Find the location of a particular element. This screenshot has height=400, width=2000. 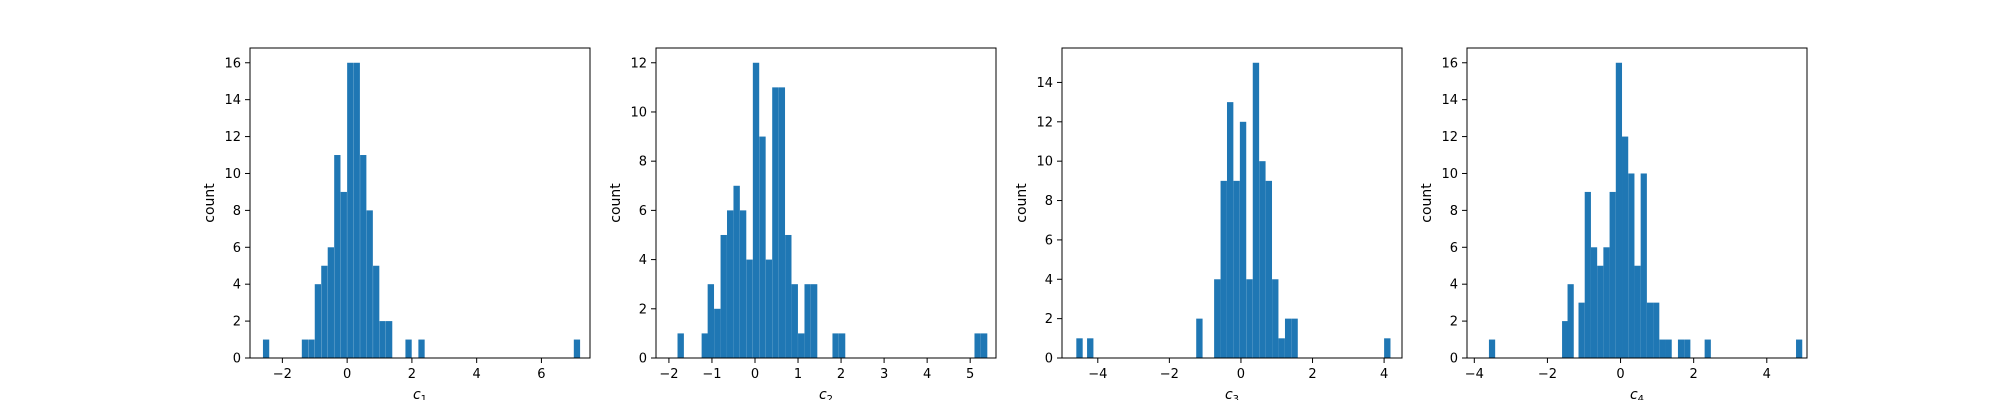

x-axis-label: c4 is located at coordinates (1637, 393).